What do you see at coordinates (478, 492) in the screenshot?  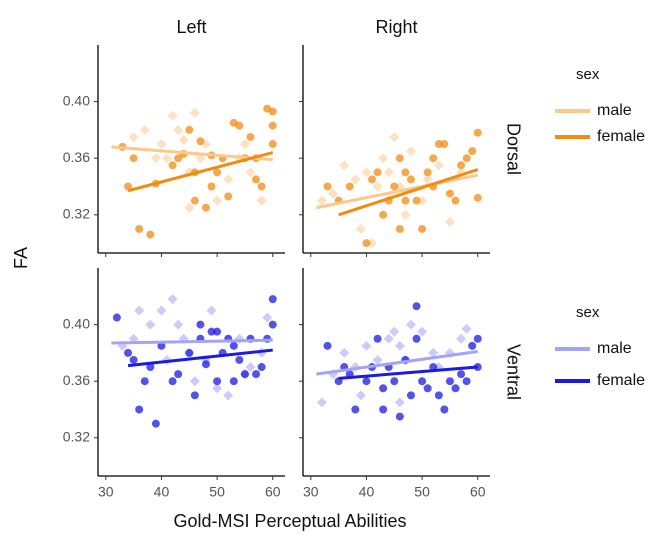 I see `x-tick-label: 60` at bounding box center [478, 492].